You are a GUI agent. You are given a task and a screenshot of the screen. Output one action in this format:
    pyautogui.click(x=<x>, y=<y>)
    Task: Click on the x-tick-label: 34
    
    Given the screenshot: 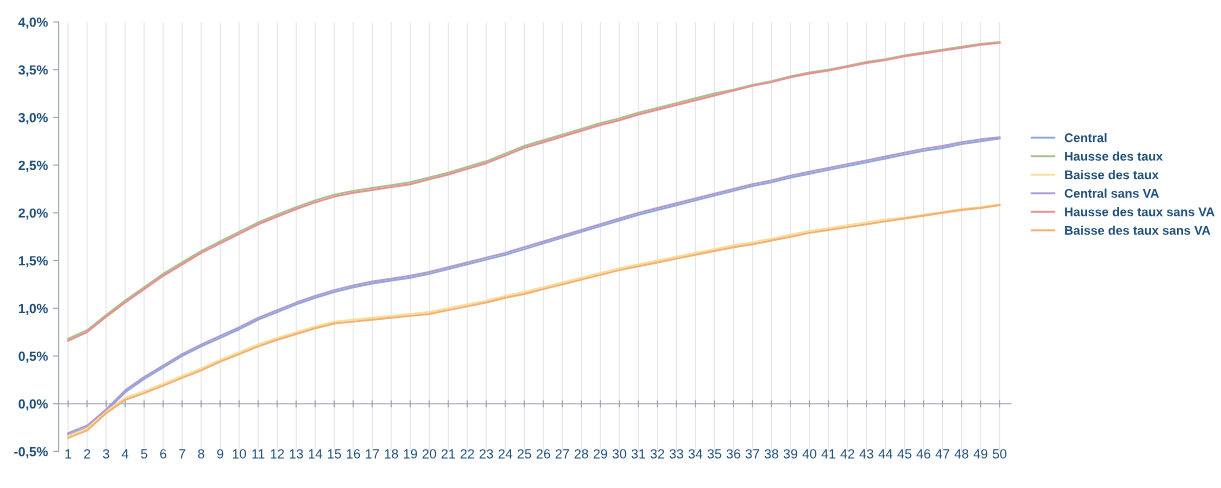 What is the action you would take?
    pyautogui.click(x=695, y=454)
    